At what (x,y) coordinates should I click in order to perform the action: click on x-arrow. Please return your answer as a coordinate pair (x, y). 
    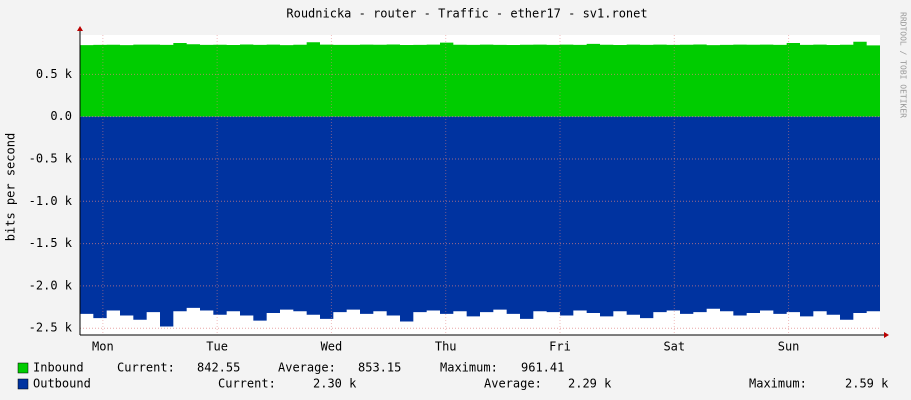
    Looking at the image, I should click on (886, 335).